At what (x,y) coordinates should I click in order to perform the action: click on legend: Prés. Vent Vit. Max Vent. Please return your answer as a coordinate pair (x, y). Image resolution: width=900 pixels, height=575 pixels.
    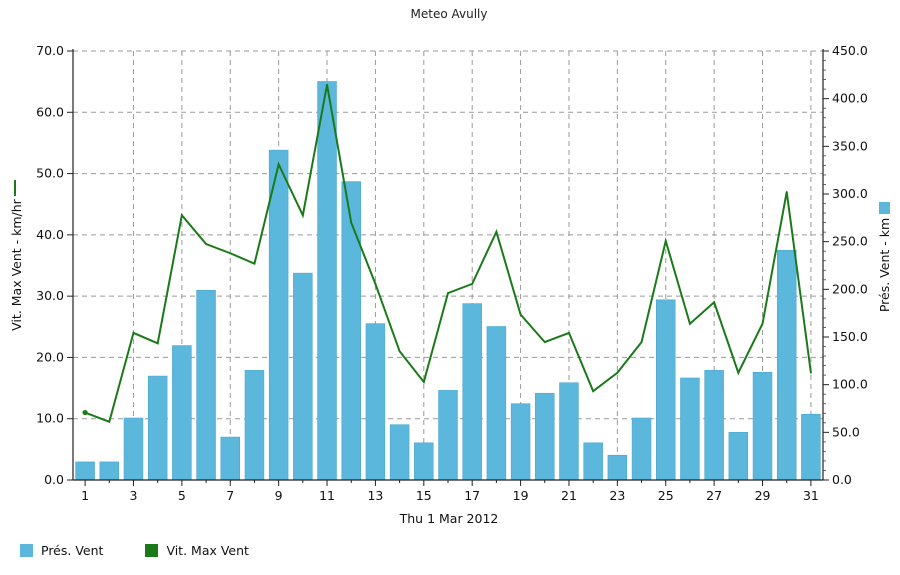
    Looking at the image, I should click on (134, 550).